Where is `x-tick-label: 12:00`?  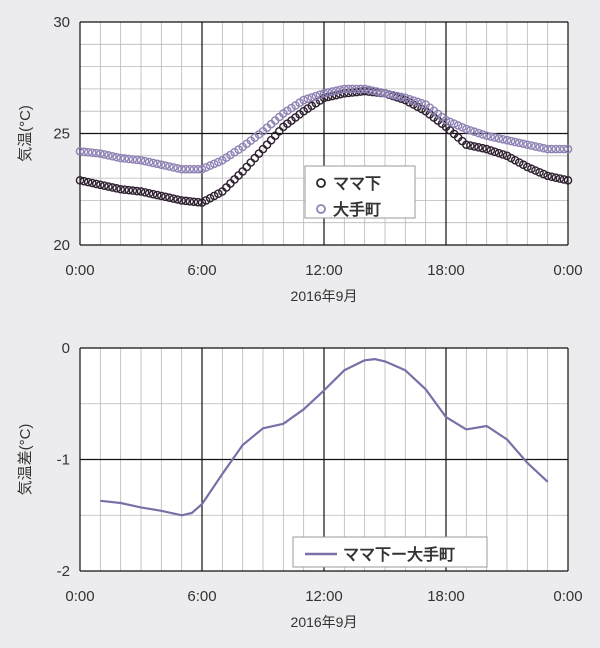 x-tick-label: 12:00 is located at coordinates (324, 596).